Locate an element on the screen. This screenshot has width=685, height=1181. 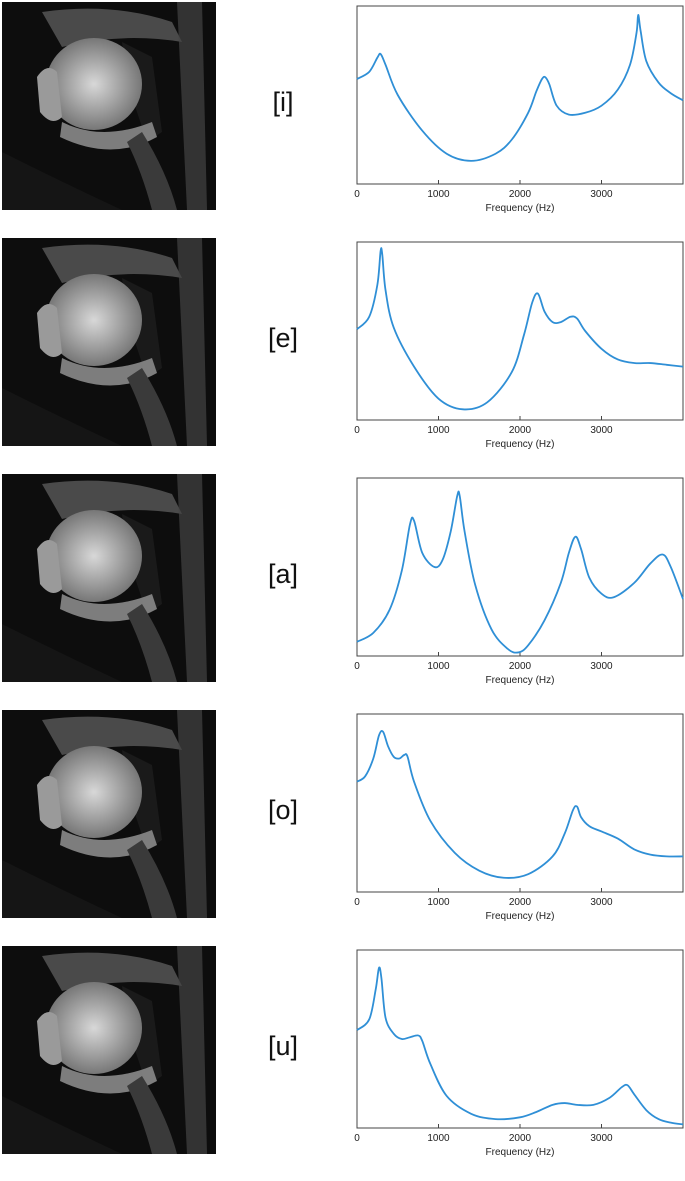
vowel-label: [a] is located at coordinates (283, 574).